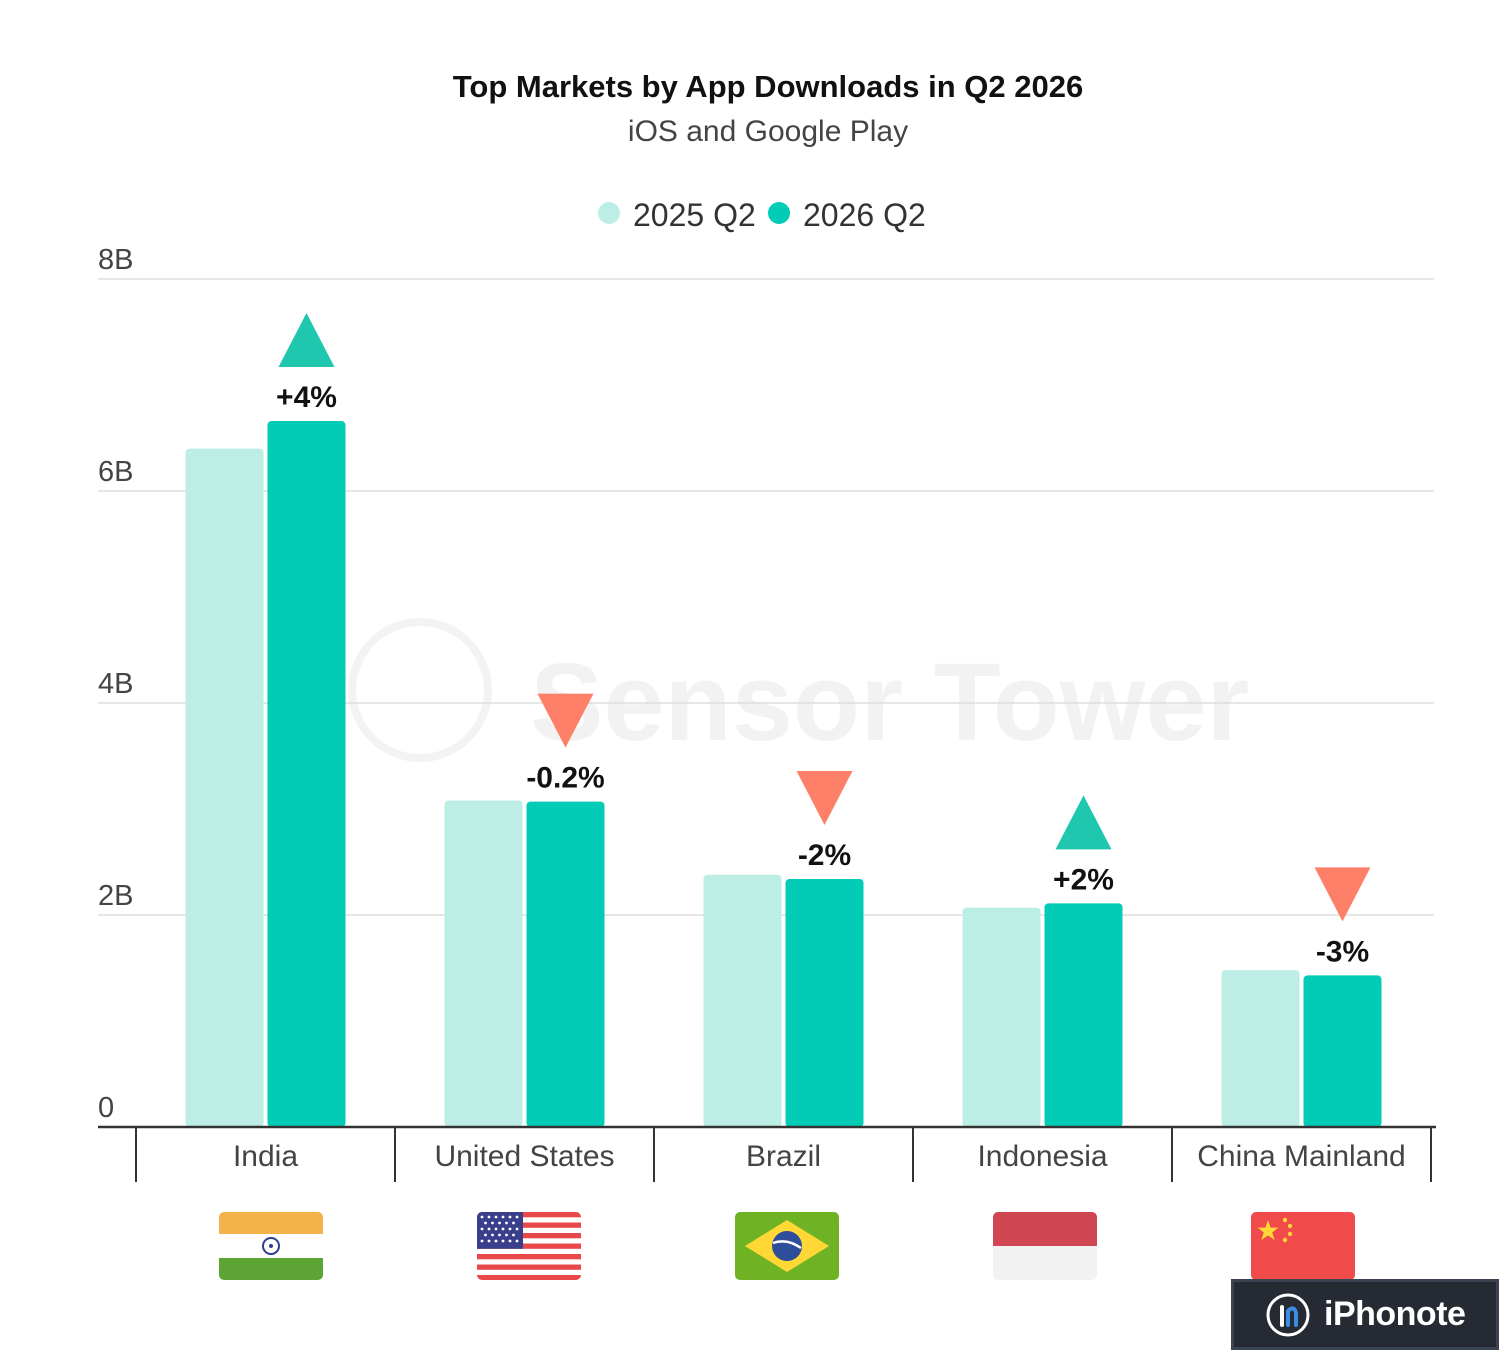  Describe the element at coordinates (306, 397) in the screenshot. I see `change-label-0: +4%` at that location.